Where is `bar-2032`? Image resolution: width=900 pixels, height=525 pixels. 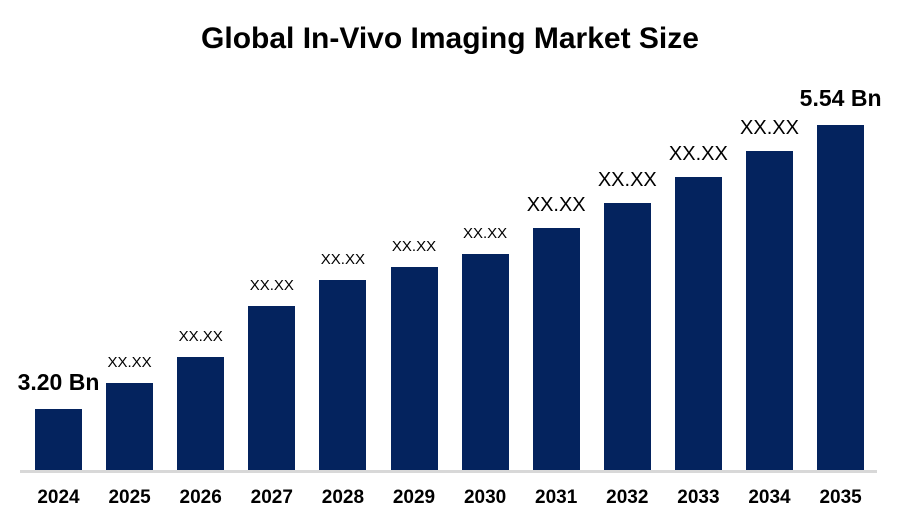 bar-2032 is located at coordinates (627, 336).